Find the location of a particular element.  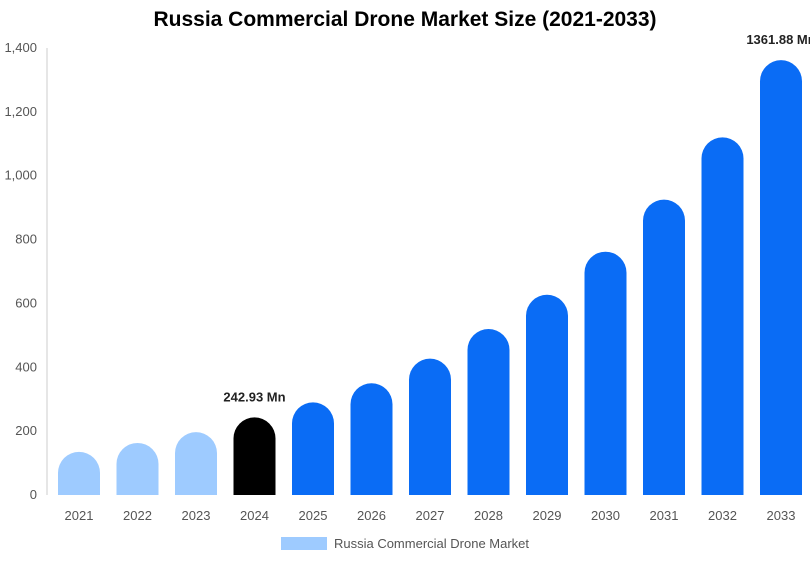

x-tick-label: 2023 is located at coordinates (196, 515).